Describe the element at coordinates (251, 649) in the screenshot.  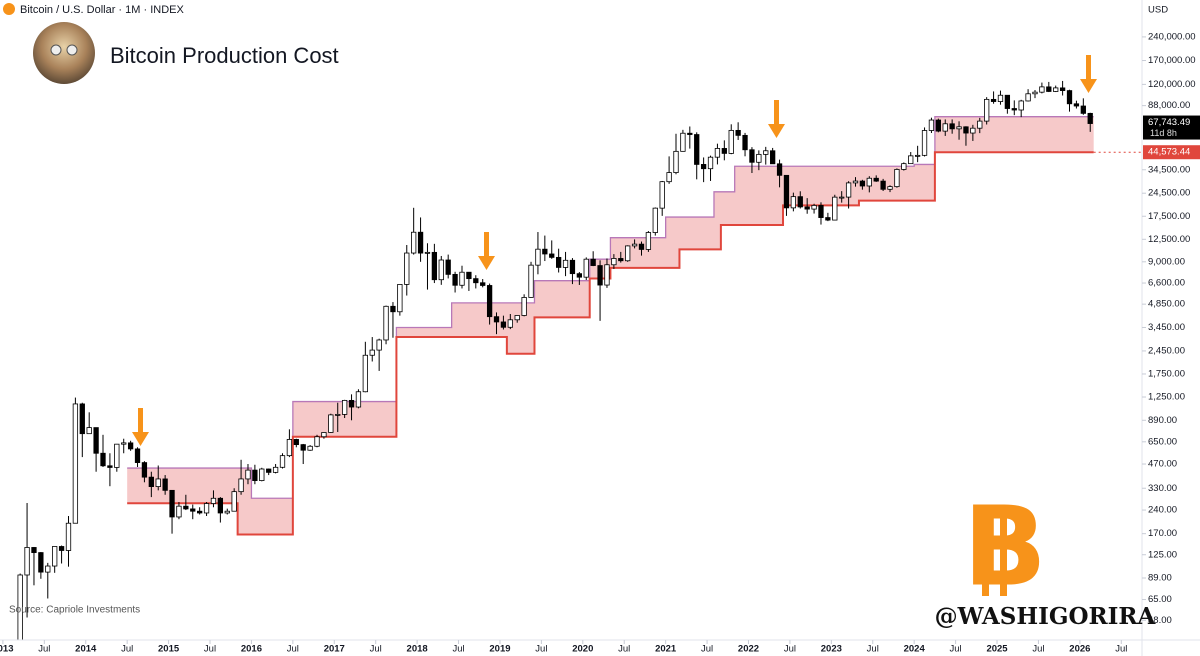
I see `x-tick-label: 2016` at that location.